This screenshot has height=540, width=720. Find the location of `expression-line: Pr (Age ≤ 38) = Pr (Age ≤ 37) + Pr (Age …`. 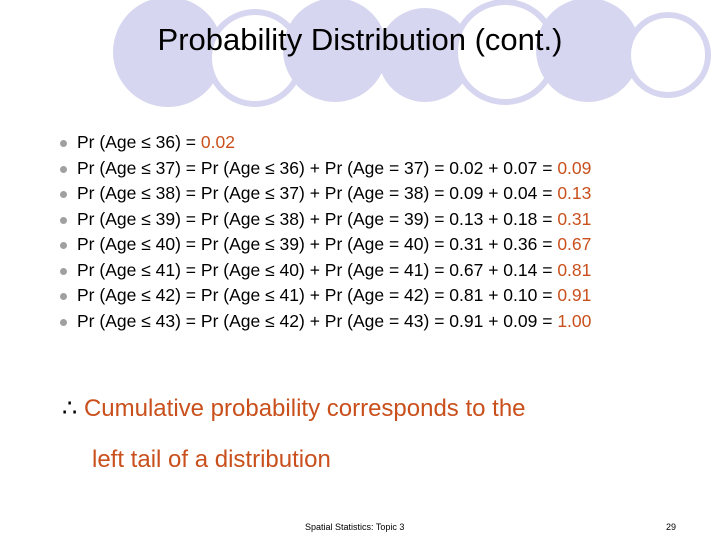

expression-line: Pr (Age ≤ 38) = Pr (Age ≤ 37) + Pr (Age … is located at coordinates (334, 194).